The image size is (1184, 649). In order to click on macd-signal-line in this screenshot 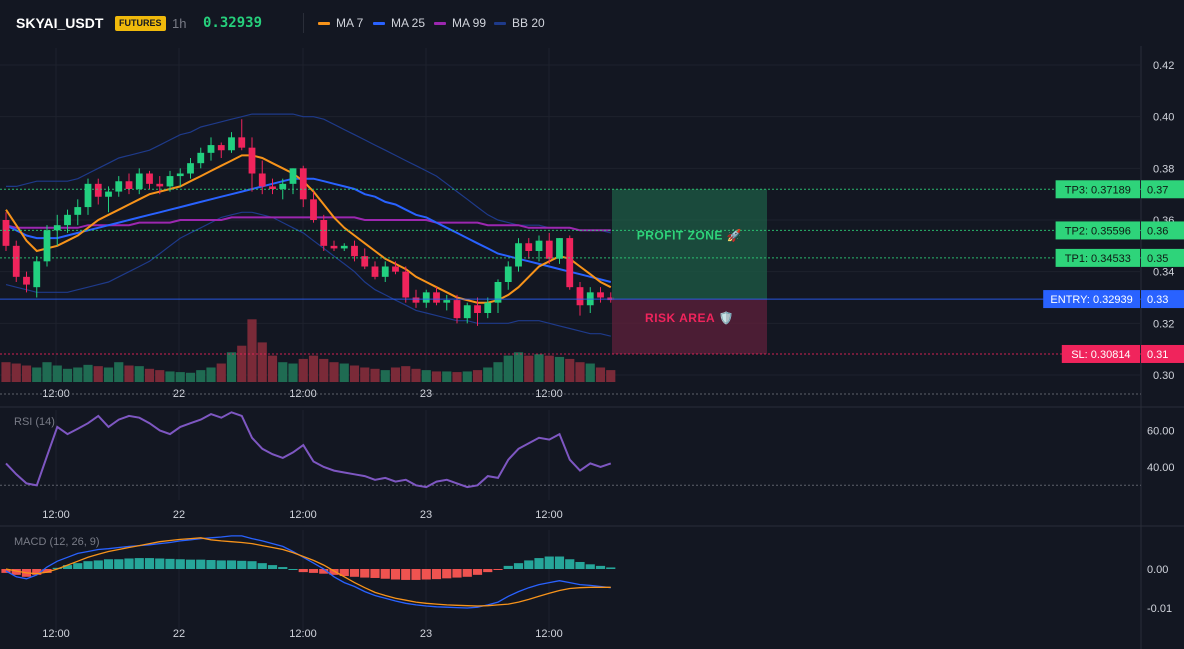, I will do `click(308, 572)`.